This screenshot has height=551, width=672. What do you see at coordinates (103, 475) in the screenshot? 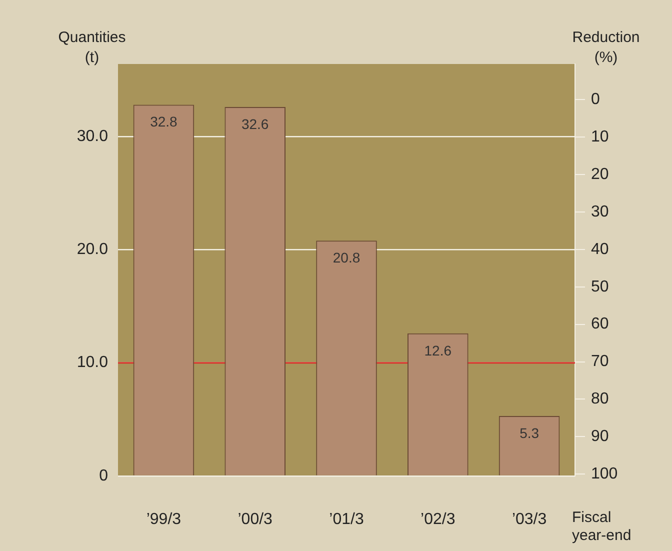
I see `y-tick-label: 0` at bounding box center [103, 475].